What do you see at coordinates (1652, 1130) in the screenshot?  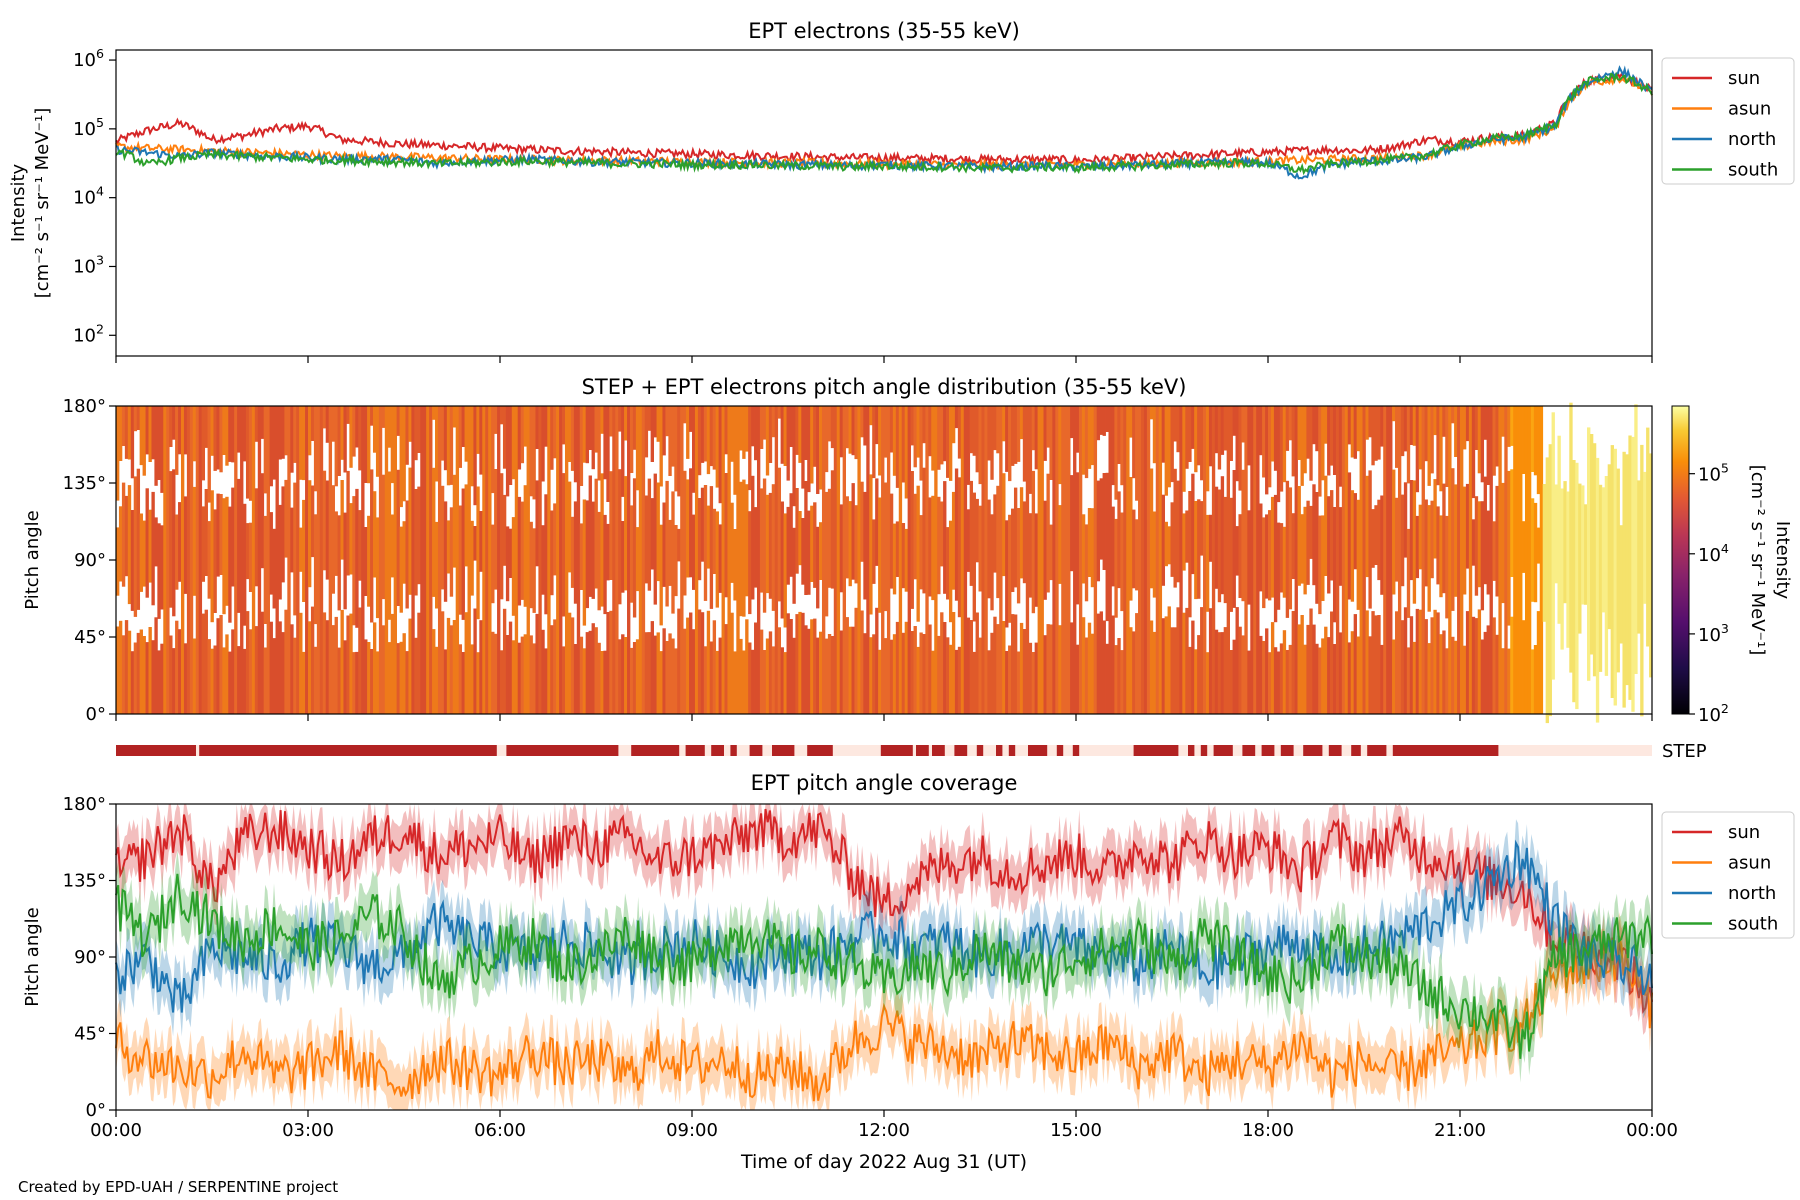 I see `x-tick-label: 00:00` at bounding box center [1652, 1130].